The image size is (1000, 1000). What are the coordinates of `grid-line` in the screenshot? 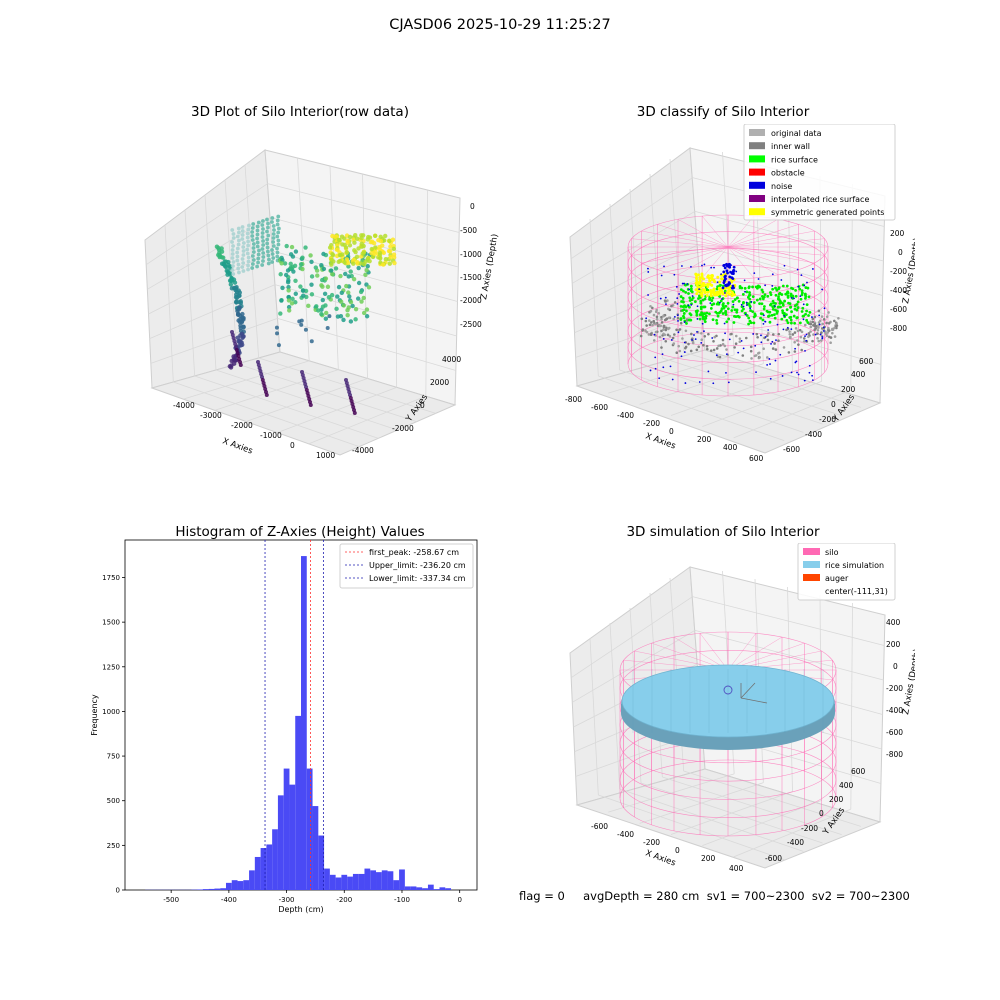 It's located at (252, 261).